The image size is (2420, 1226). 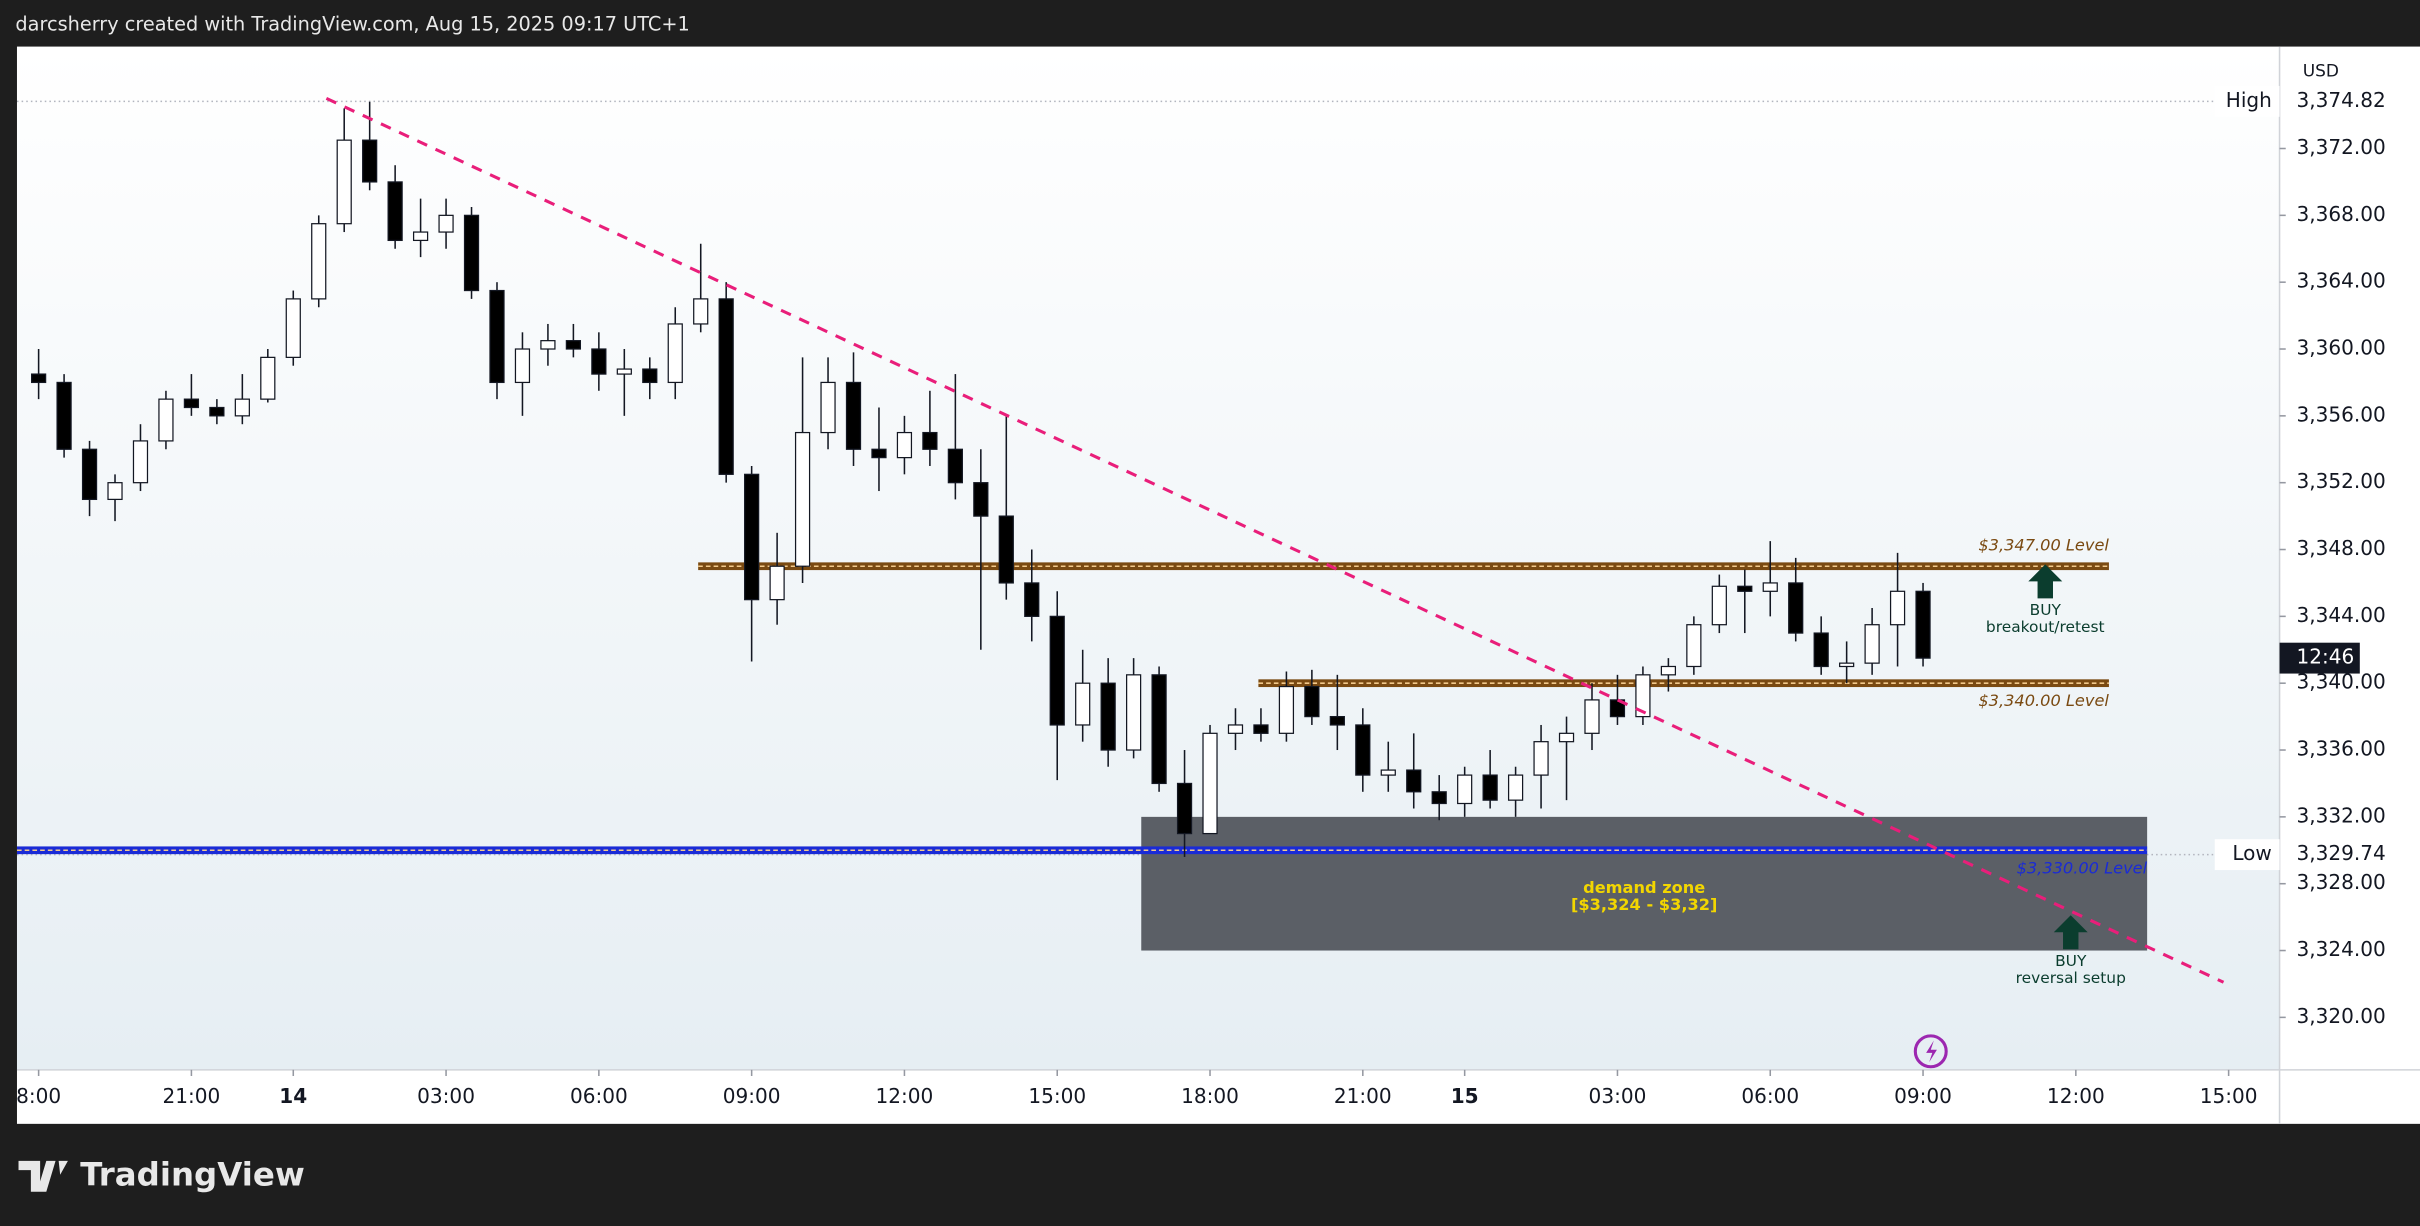 I want to click on level-label: $3,340.00 Level, so click(x=2043, y=700).